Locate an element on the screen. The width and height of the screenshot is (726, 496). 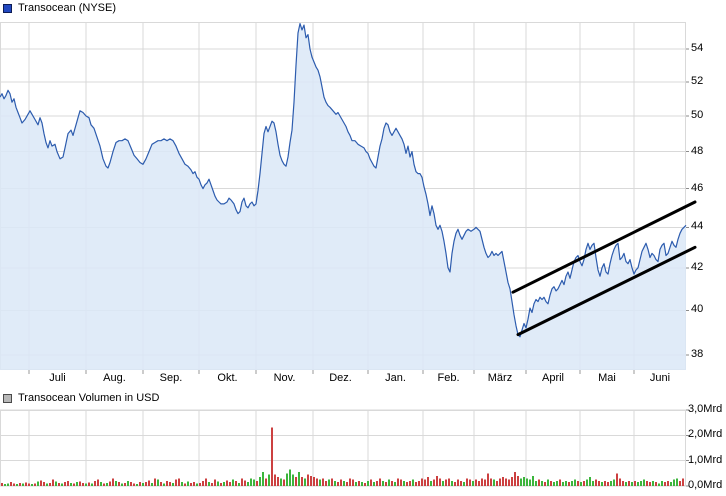
price-legend: Transocean (NYSE) is located at coordinates (59, 8).